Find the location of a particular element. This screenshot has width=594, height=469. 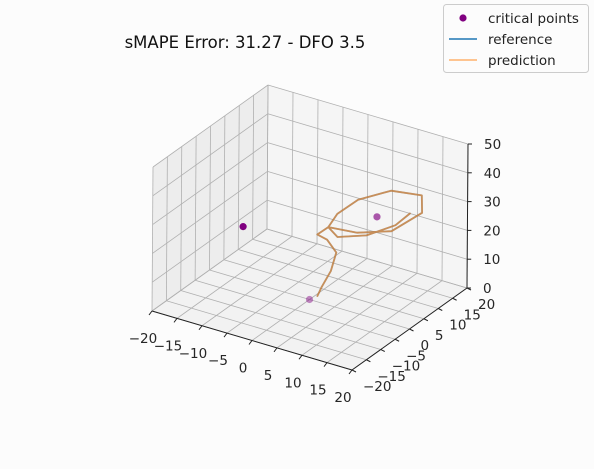

y-tick-label: 10 is located at coordinates (457, 326).